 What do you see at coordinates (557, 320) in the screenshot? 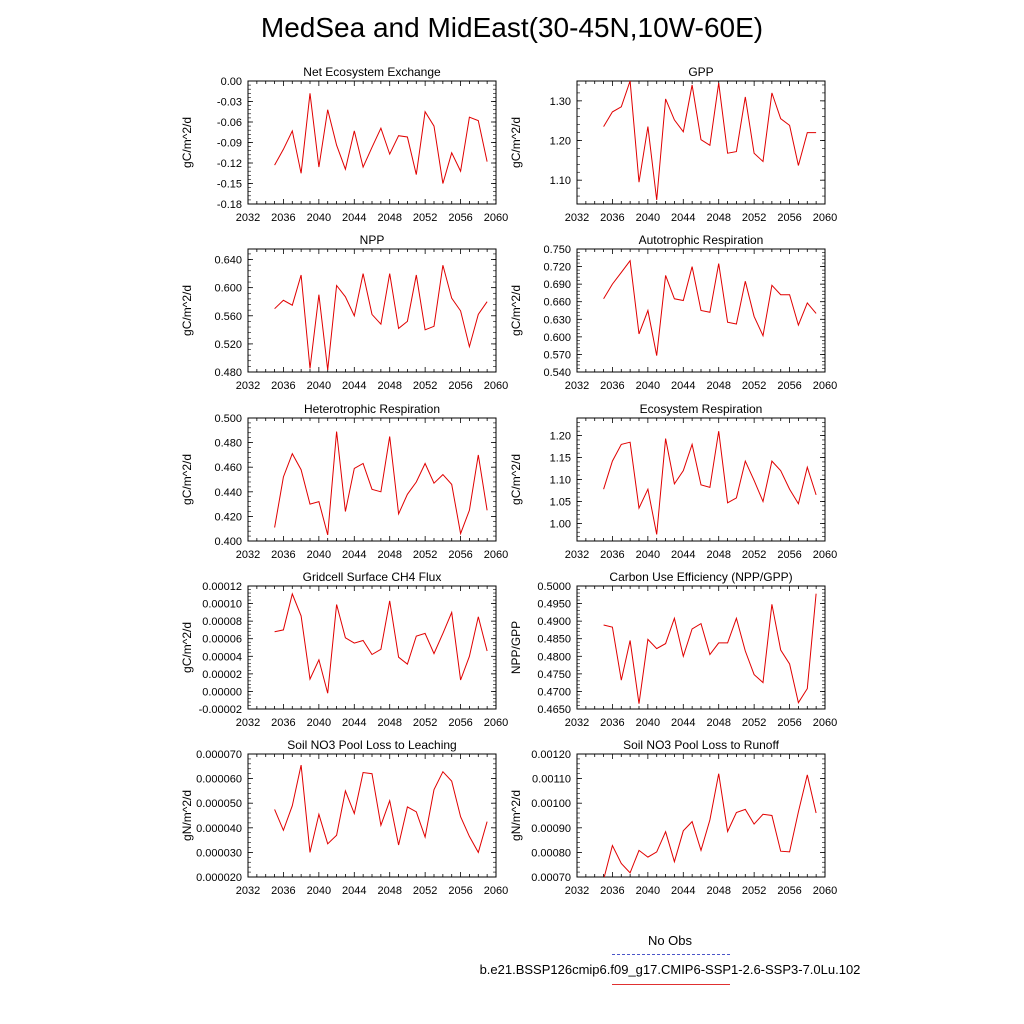
I see `y-tick-label: 0.630` at bounding box center [557, 320].